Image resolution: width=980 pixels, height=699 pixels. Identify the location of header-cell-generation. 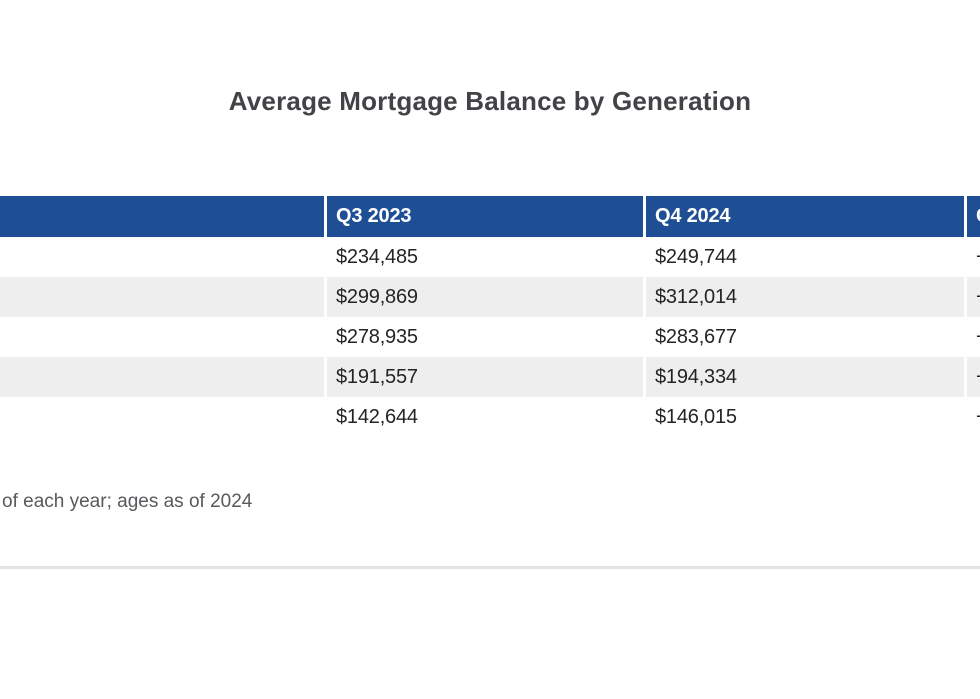
(163, 216).